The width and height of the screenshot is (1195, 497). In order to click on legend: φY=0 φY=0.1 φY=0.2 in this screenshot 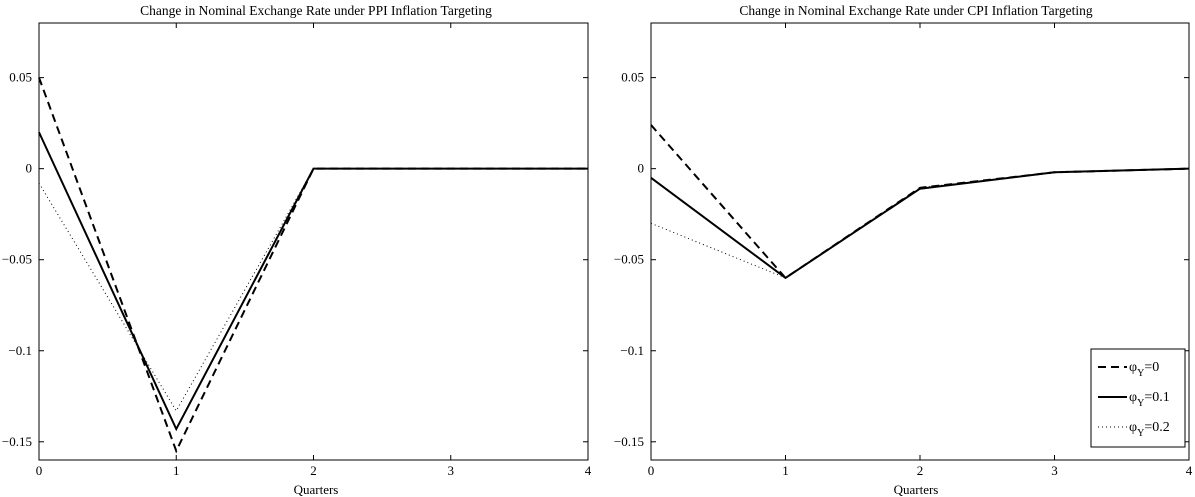, I will do `click(1138, 398)`.